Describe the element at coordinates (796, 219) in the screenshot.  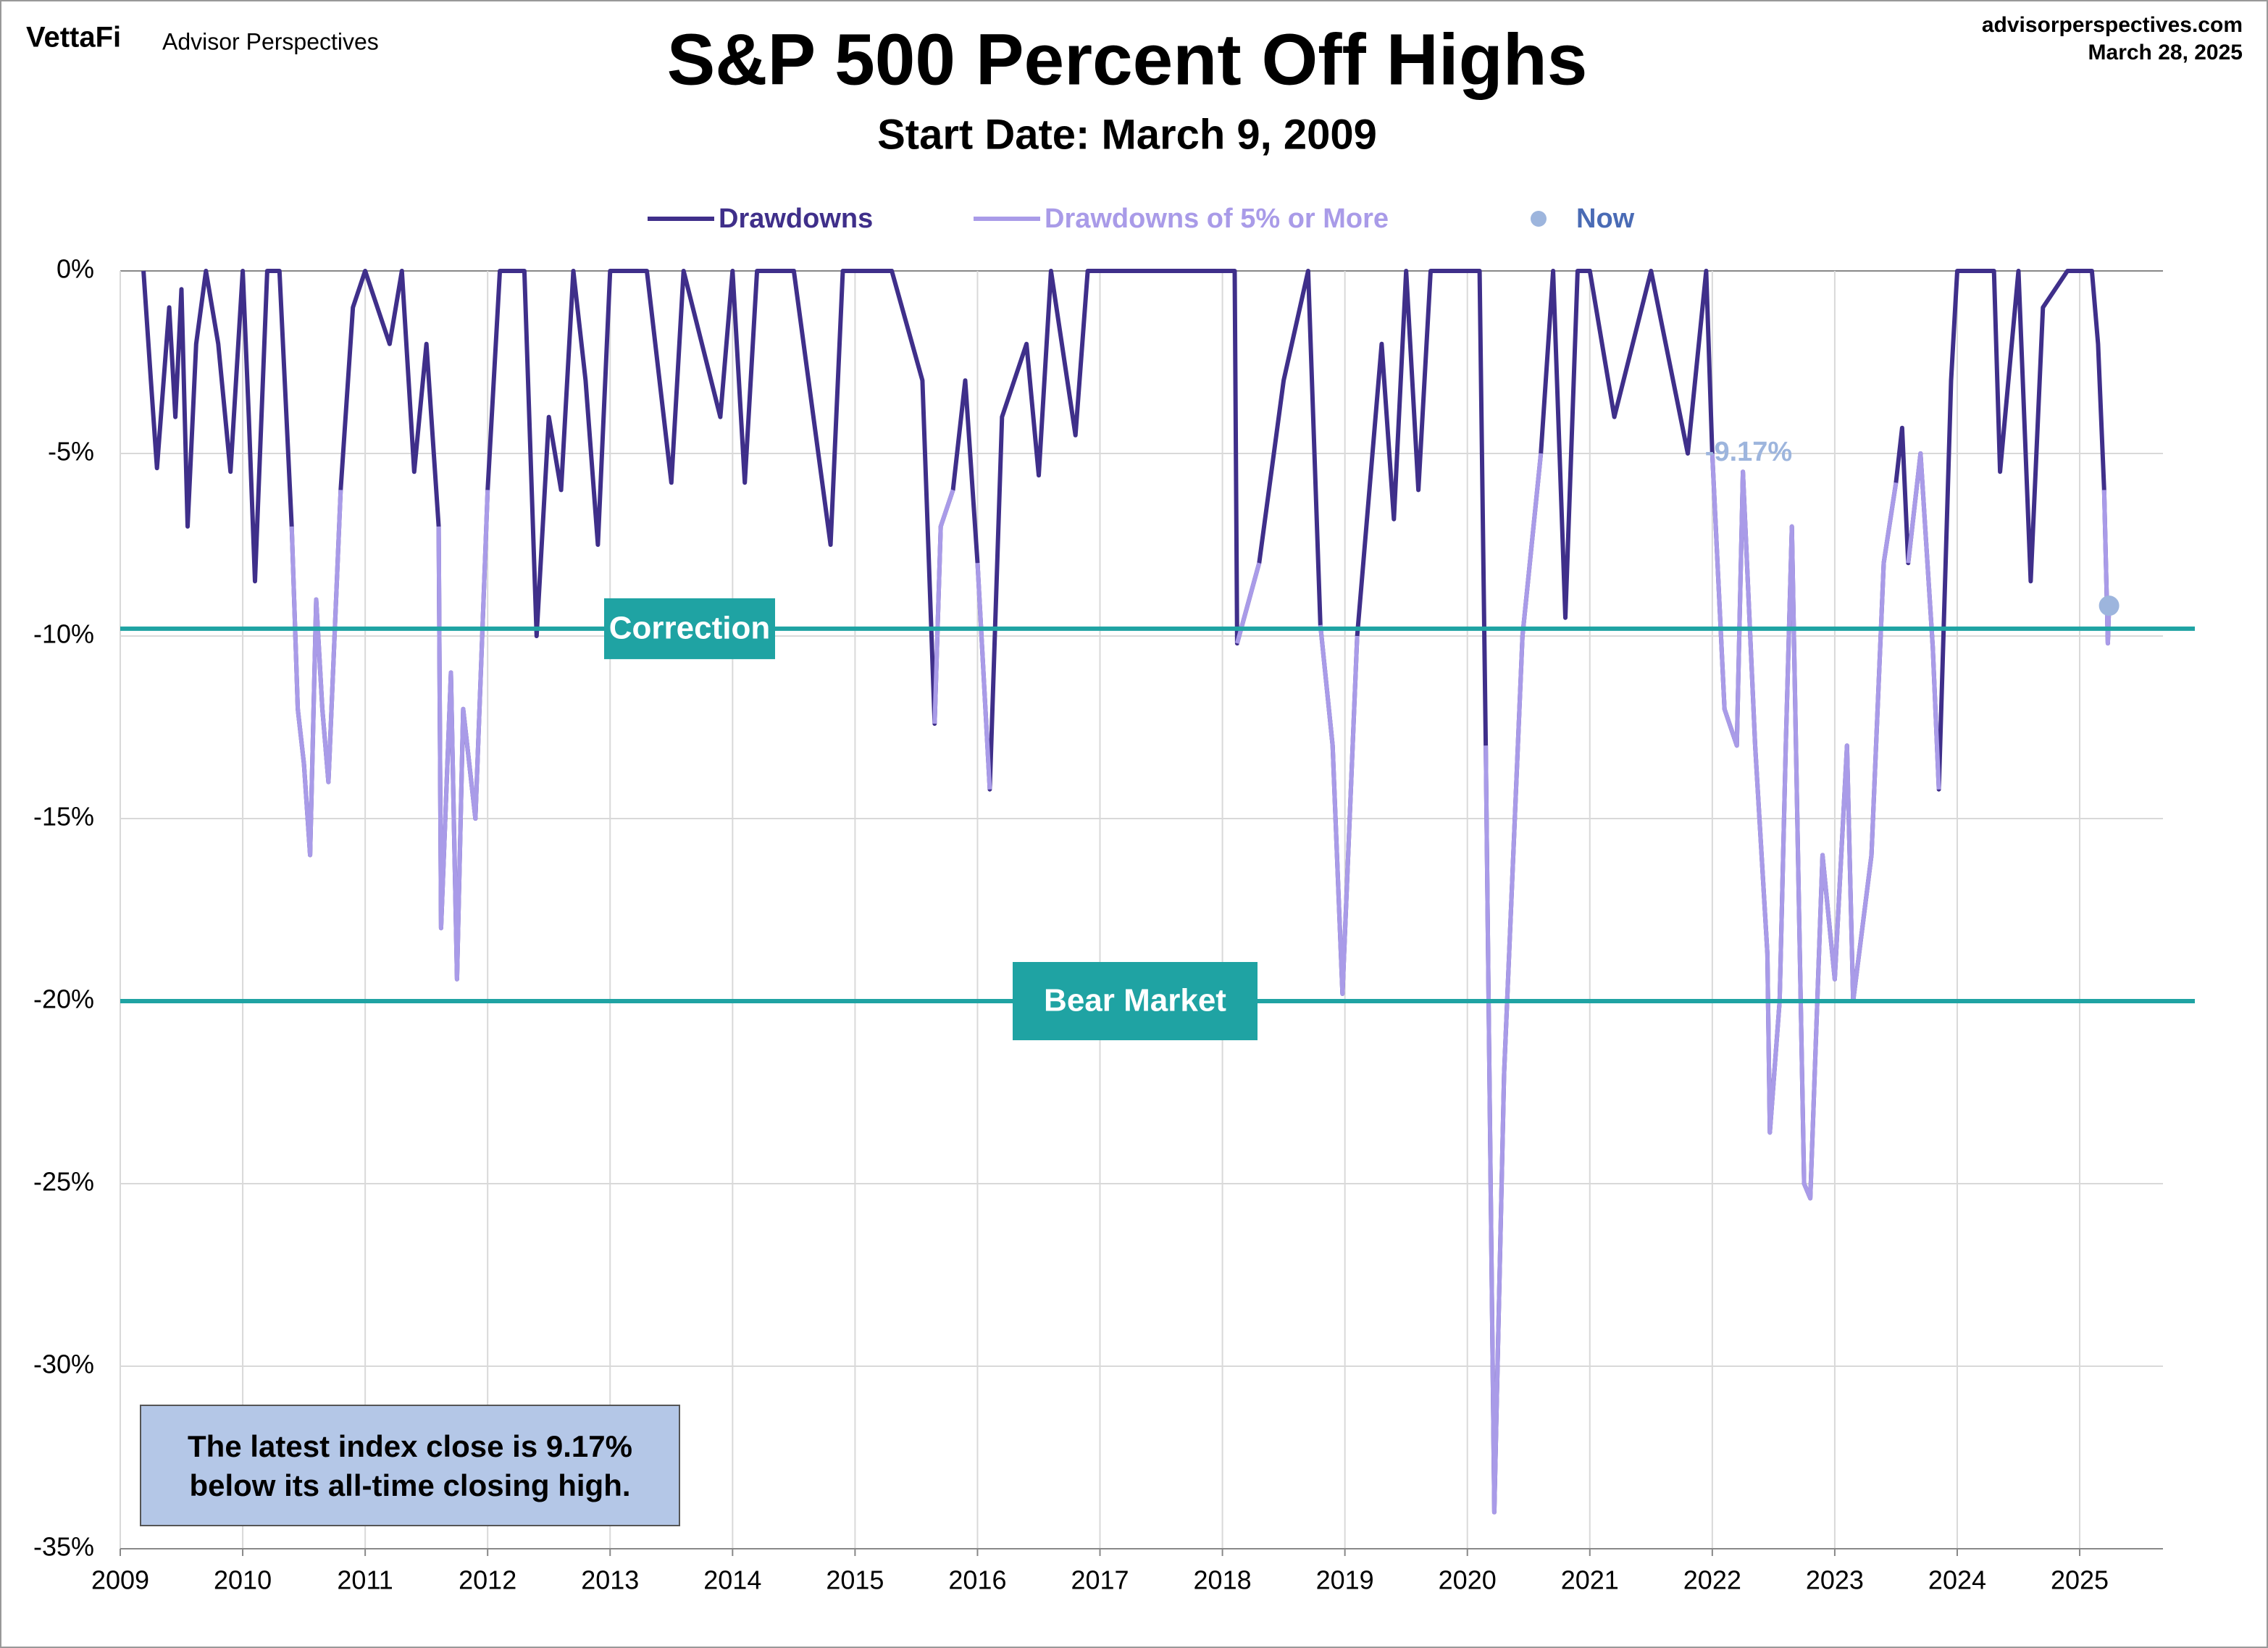
I see `legend-label: Drawdowns` at that location.